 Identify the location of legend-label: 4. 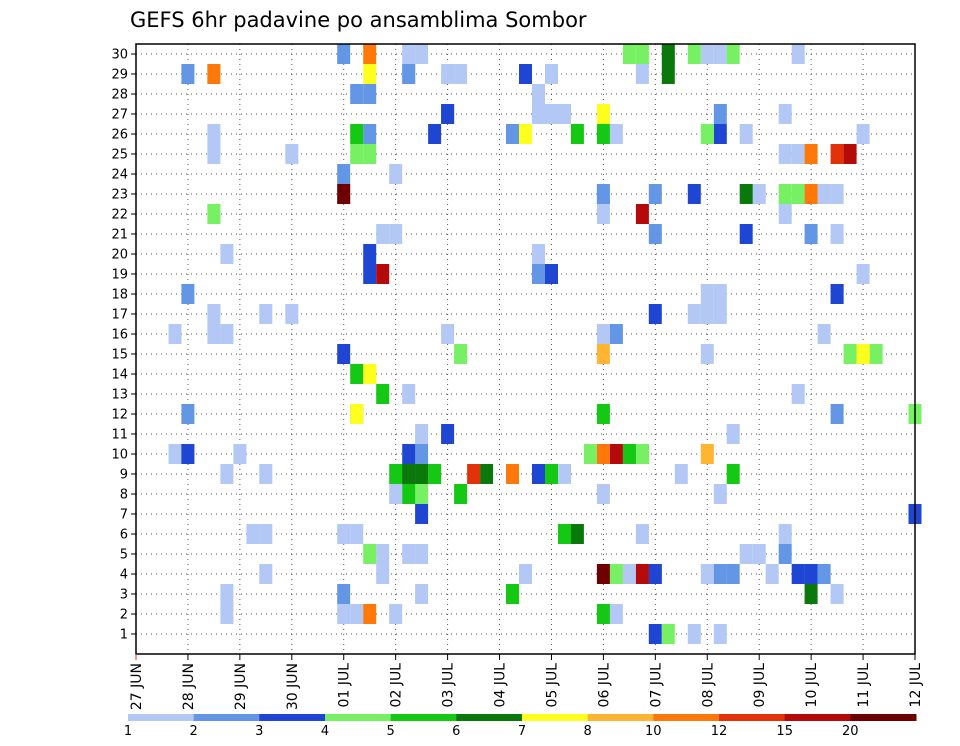
(325, 731).